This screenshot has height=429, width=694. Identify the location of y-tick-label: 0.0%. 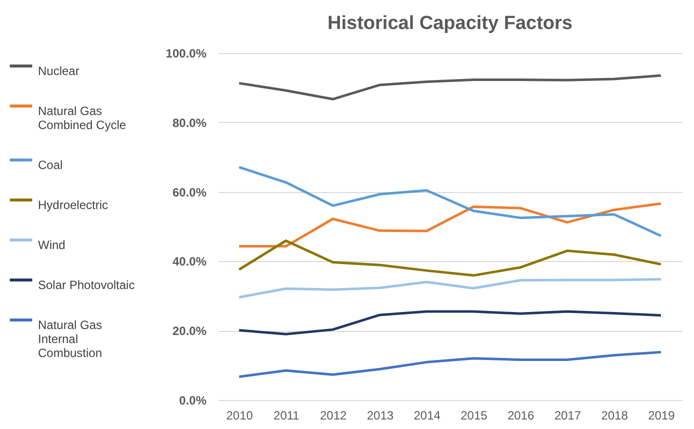
(193, 401).